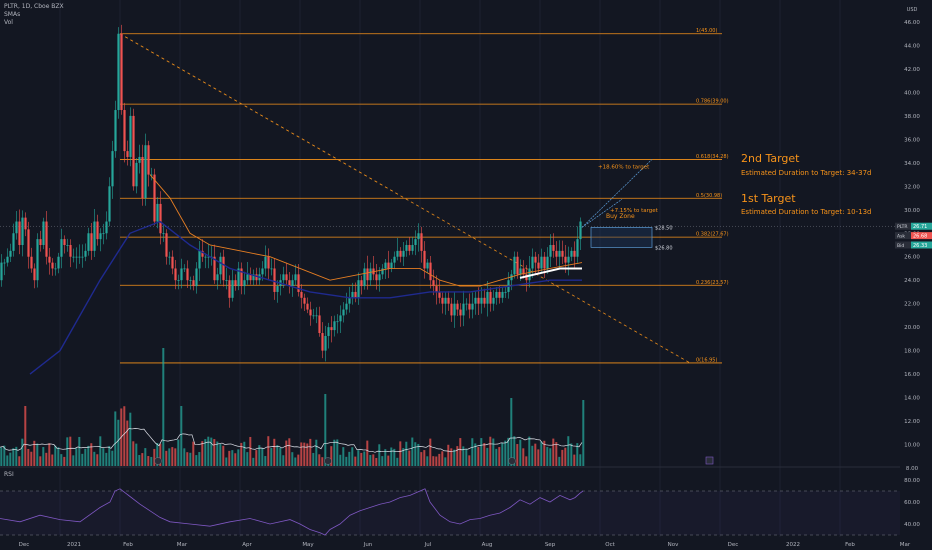 The height and width of the screenshot is (550, 932). What do you see at coordinates (793, 545) in the screenshot?
I see `time-tick: 2022` at bounding box center [793, 545].